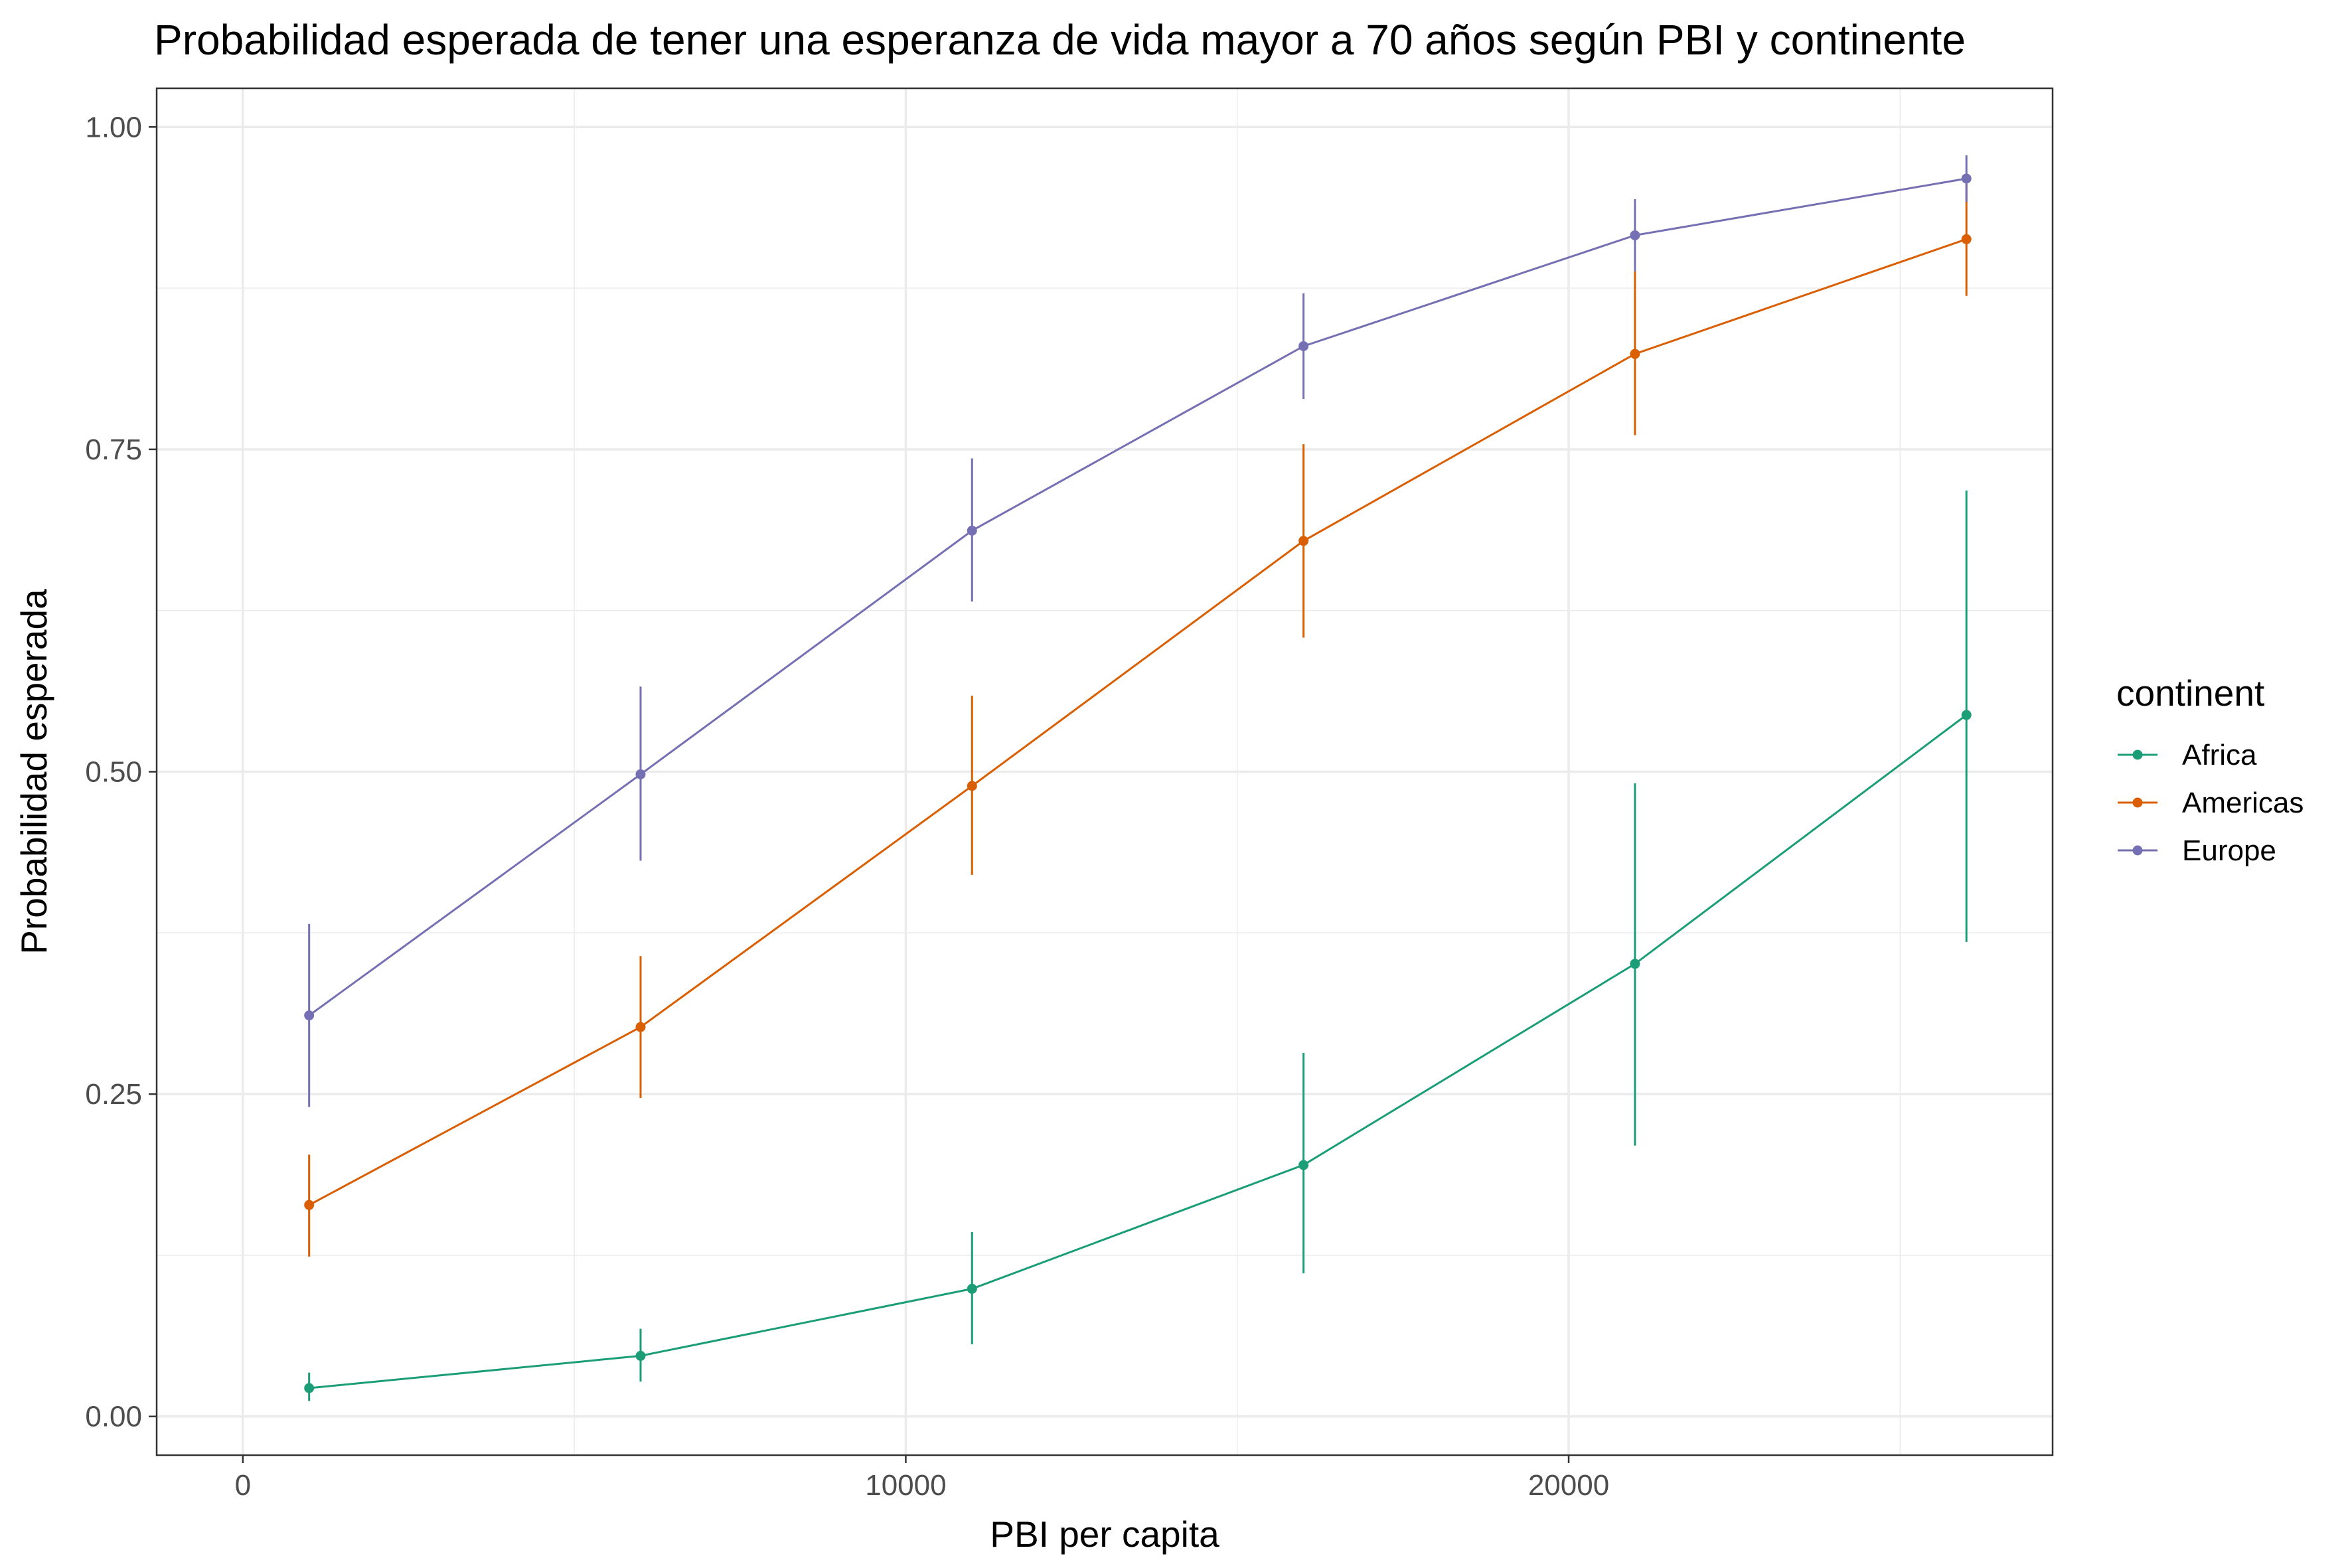 The height and width of the screenshot is (1568, 2352). I want to click on y-axis-title: Probabilidad esperada, so click(33, 772).